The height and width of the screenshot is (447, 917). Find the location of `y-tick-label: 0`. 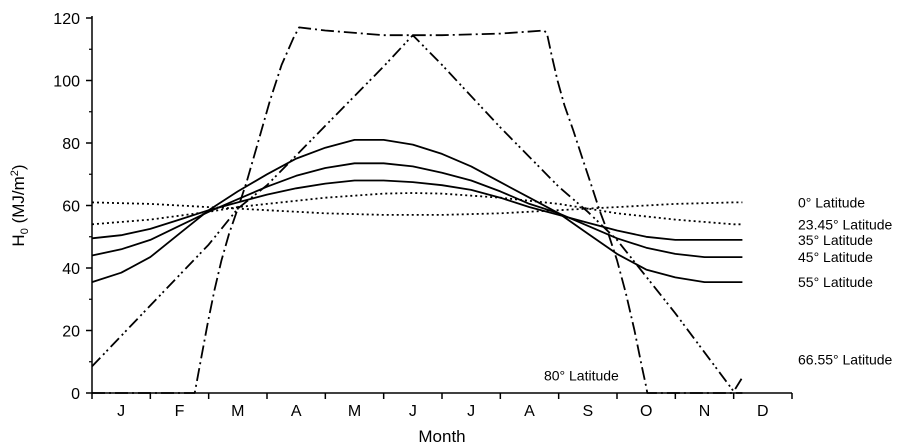

y-tick-label: 0 is located at coordinates (75, 394).